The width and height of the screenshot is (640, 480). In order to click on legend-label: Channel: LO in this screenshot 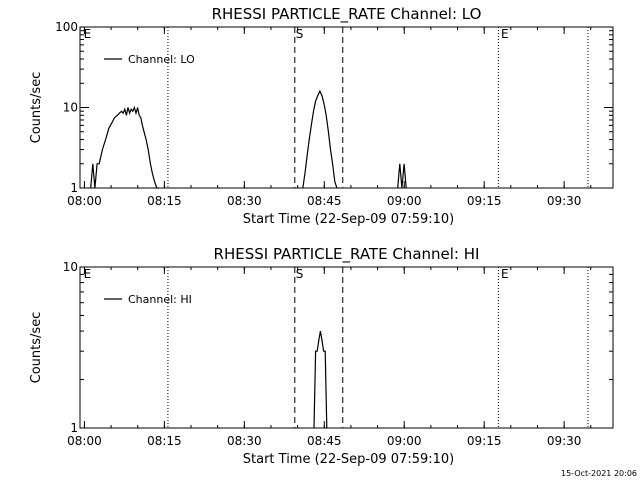, I will do `click(161, 59)`.